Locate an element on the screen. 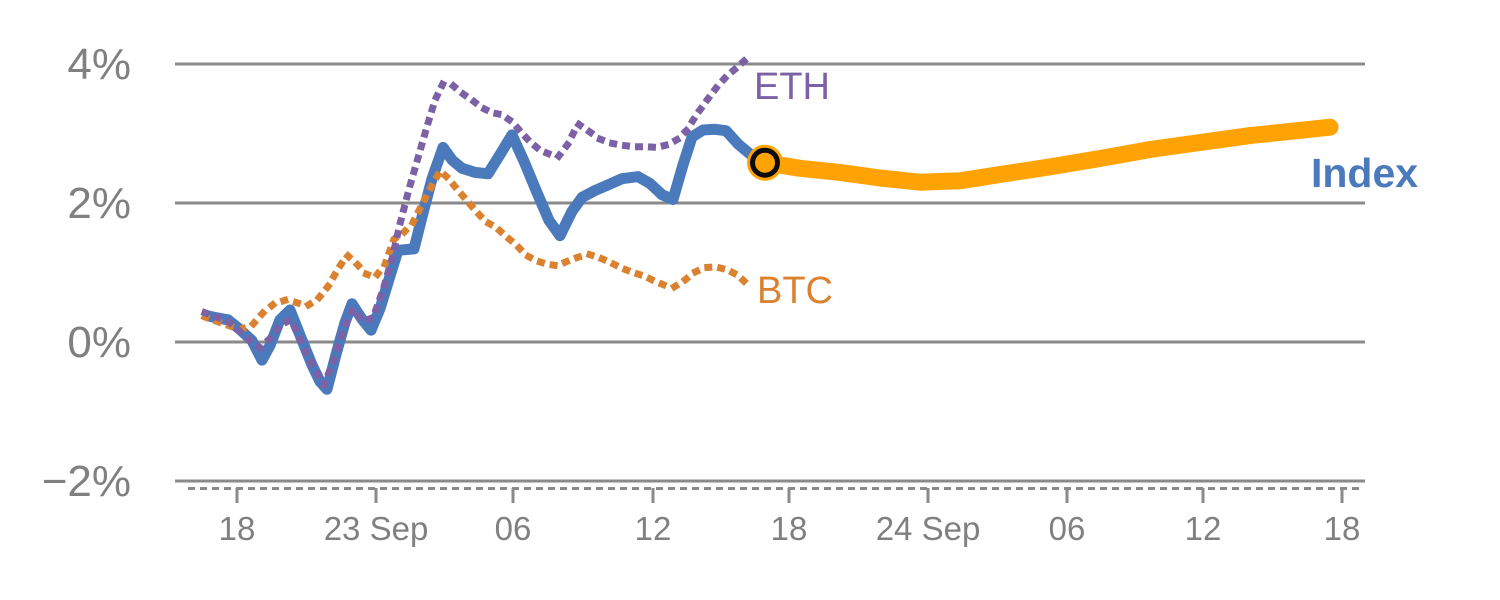 The height and width of the screenshot is (600, 1500). index-forecast-line is located at coordinates (1047, 154).